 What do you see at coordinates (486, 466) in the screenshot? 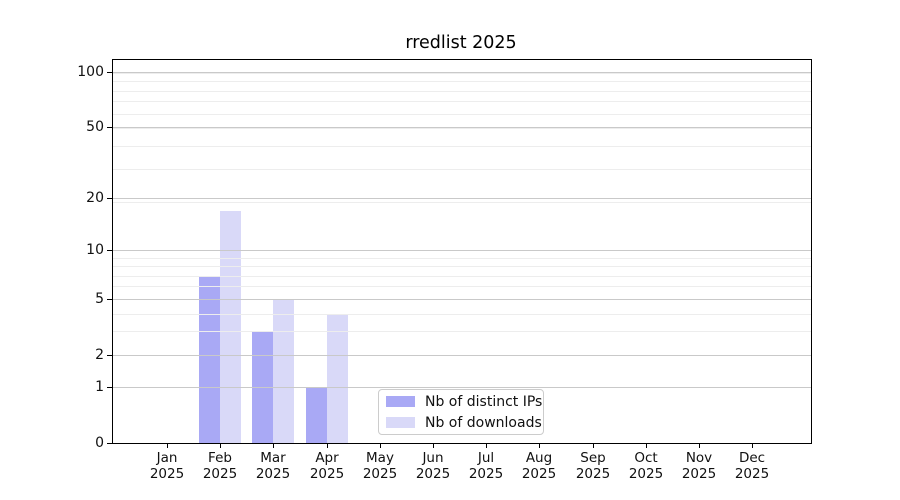
I see `x-axis-tick-label-jul: Jul 2025` at bounding box center [486, 466].